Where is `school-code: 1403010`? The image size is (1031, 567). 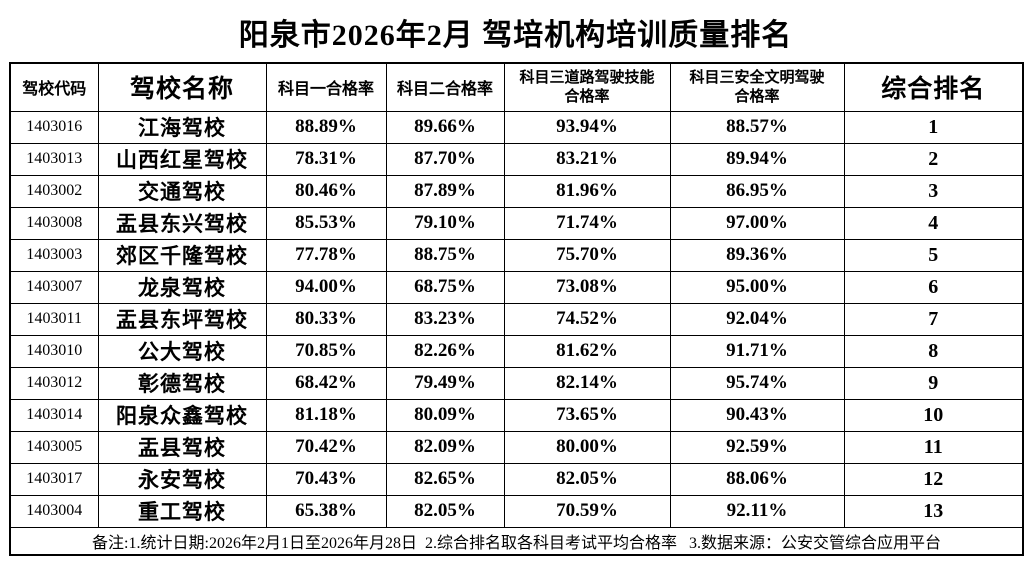 school-code: 1403010 is located at coordinates (54, 351).